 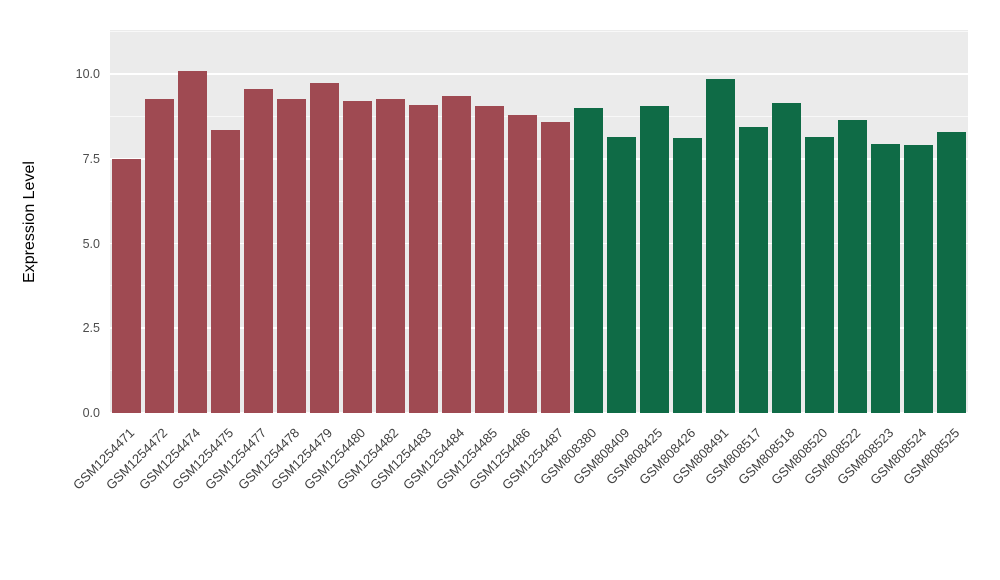 I want to click on bar-GSM808525, so click(x=951, y=272).